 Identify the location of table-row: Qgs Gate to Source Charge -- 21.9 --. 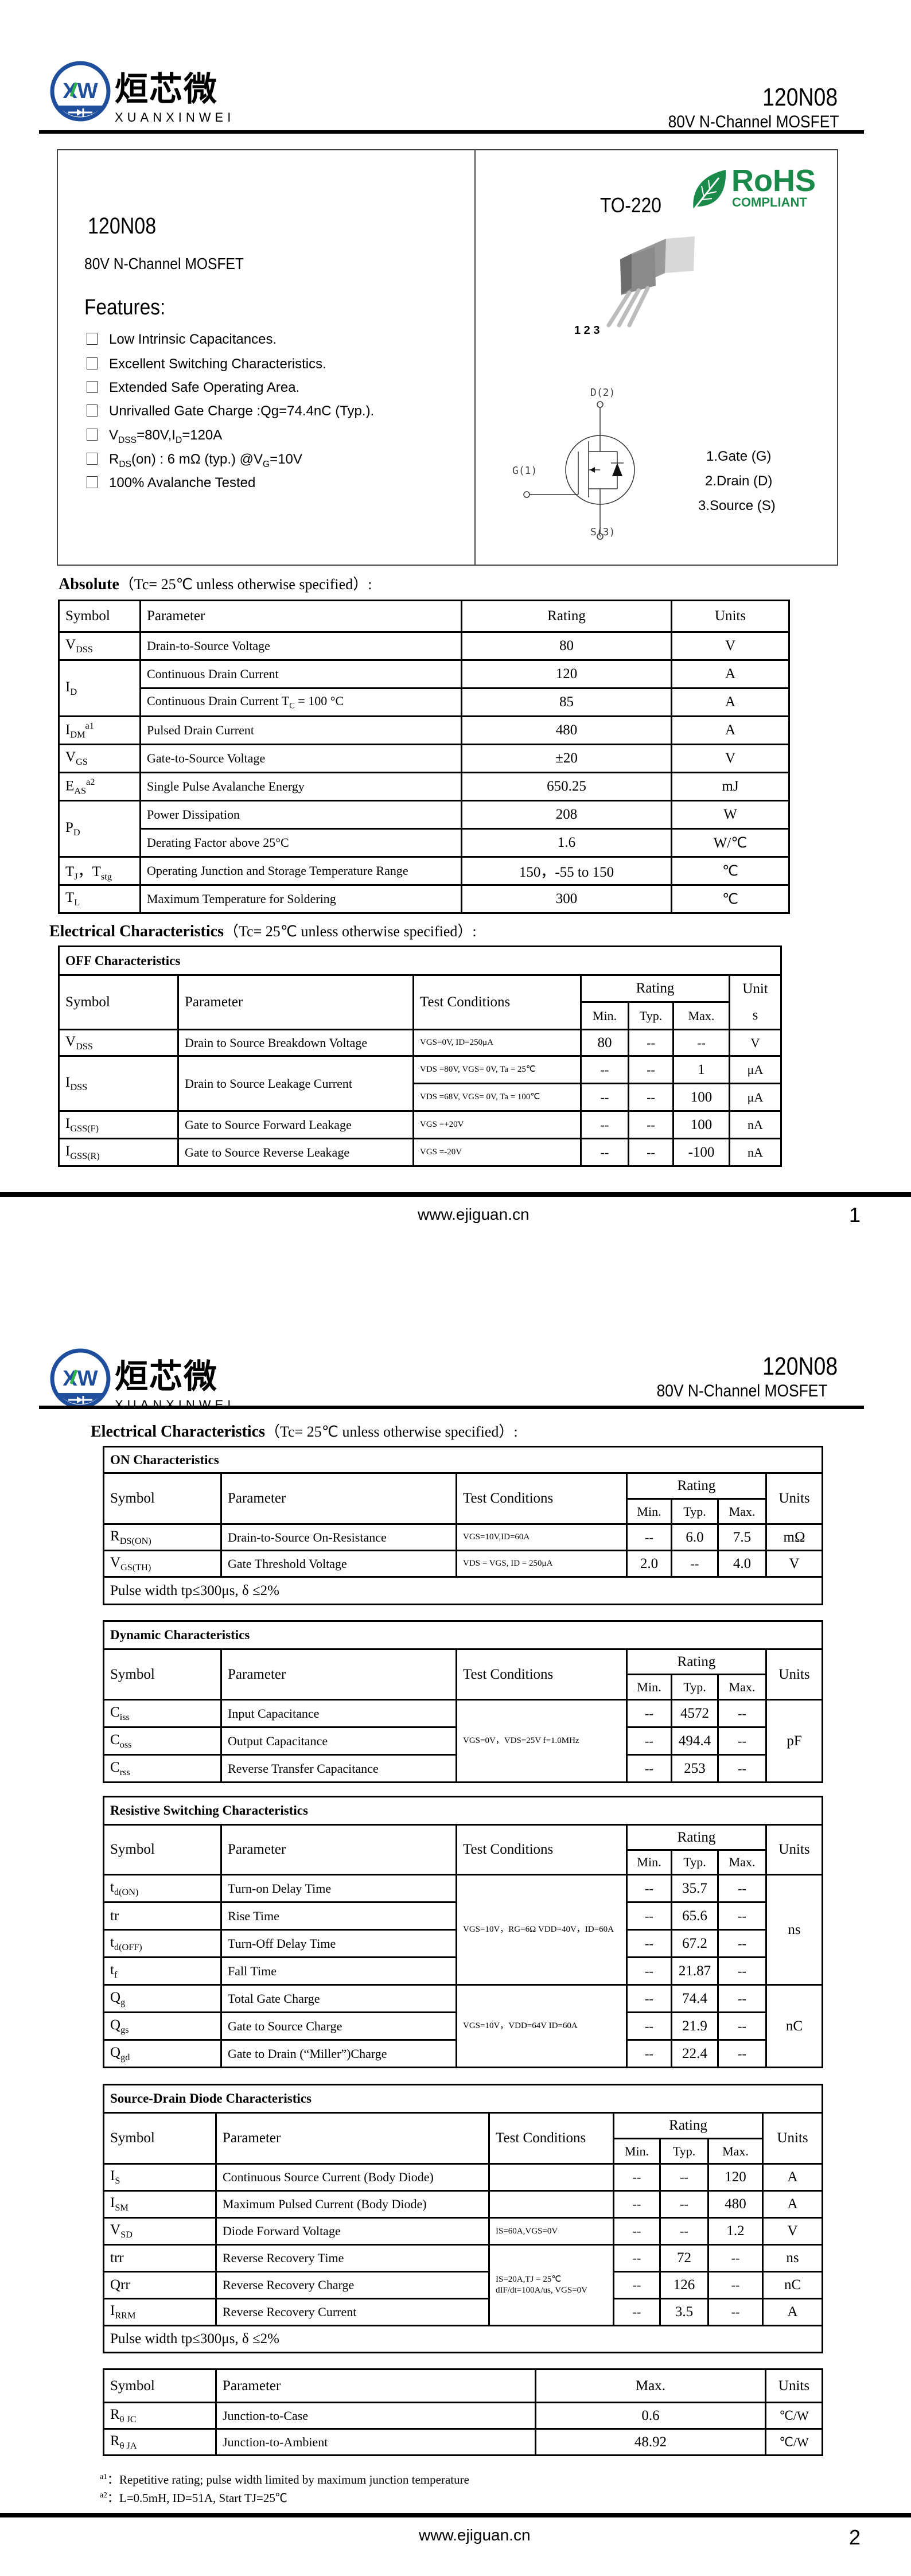
(463, 2026).